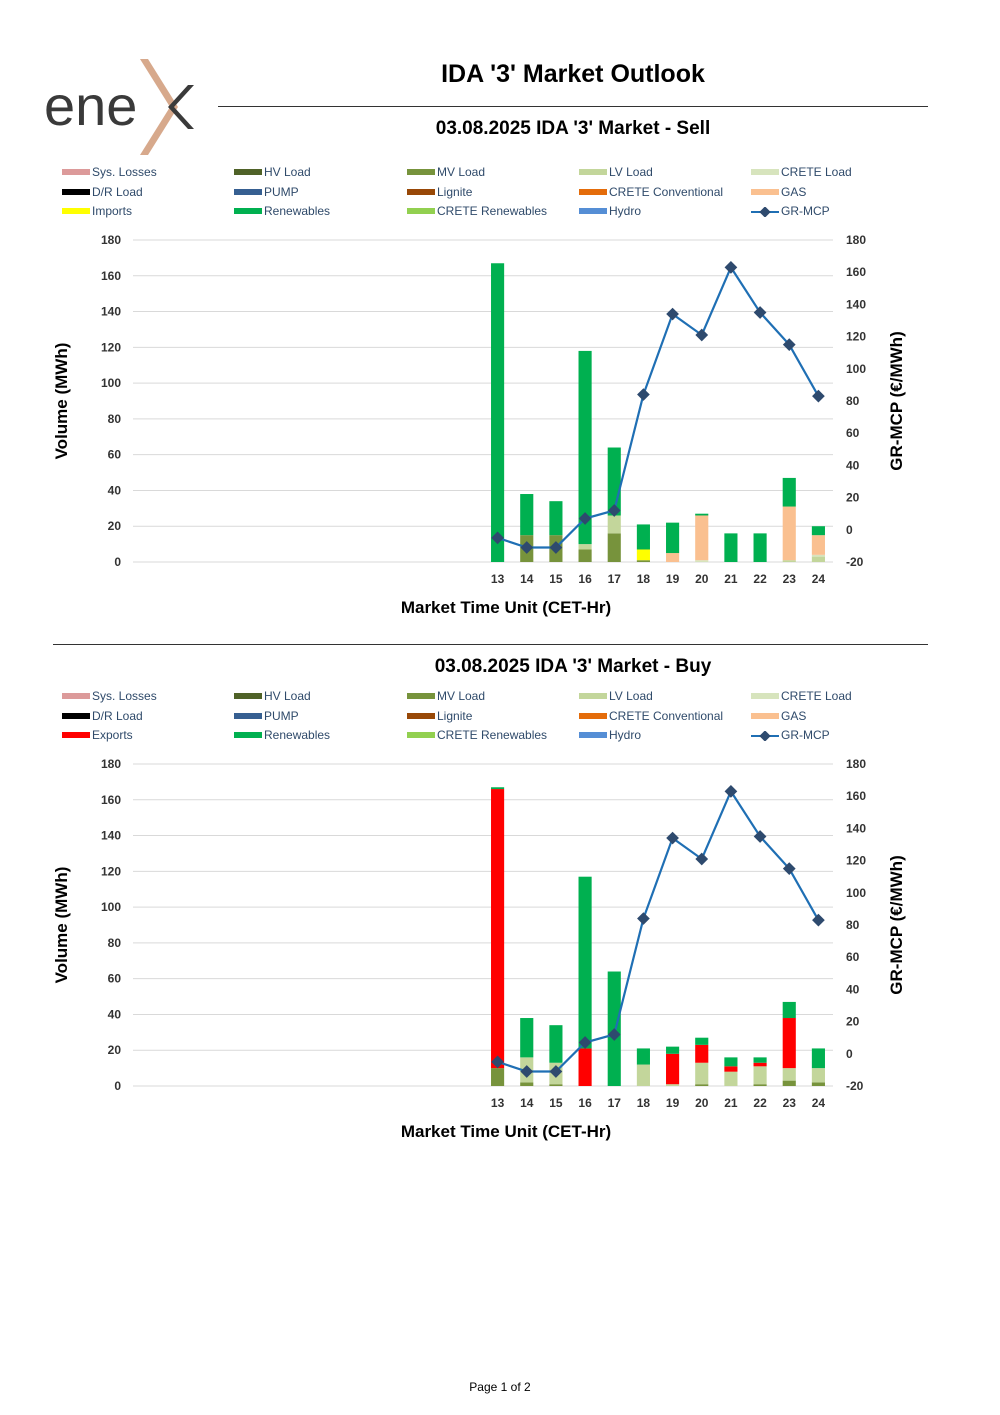  What do you see at coordinates (61, 925) in the screenshot?
I see `buy-y-axis-label: Volume (MWh)` at bounding box center [61, 925].